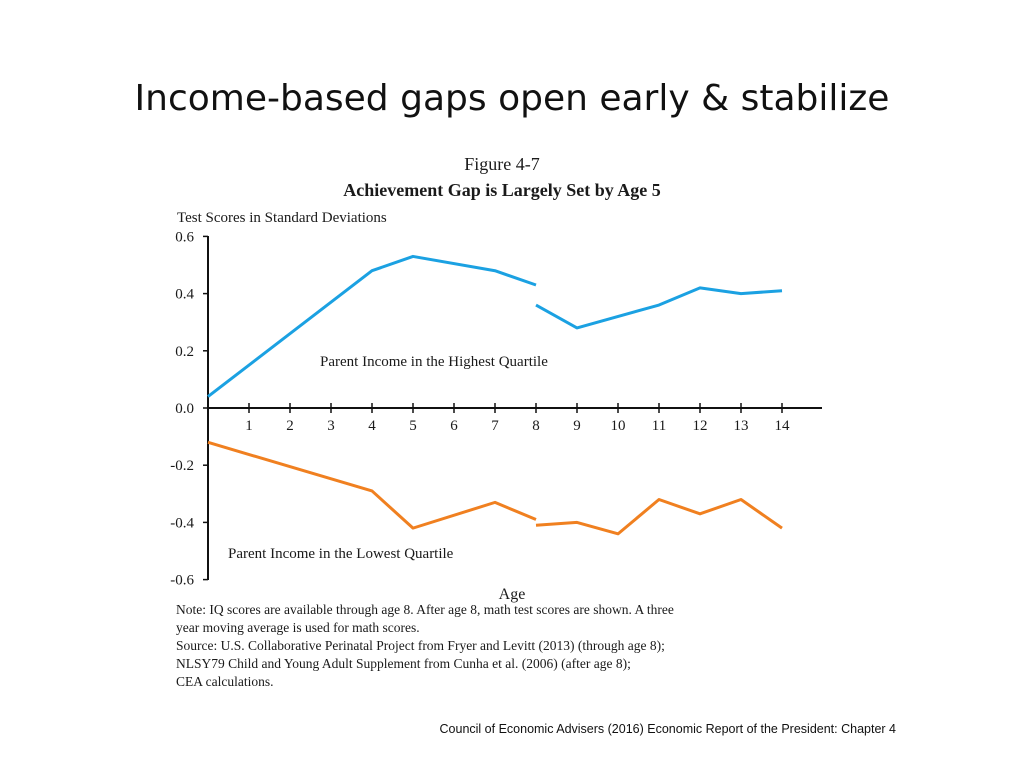 This screenshot has height=768, width=1024. I want to click on y-tick-label: -0.2, so click(182, 466).